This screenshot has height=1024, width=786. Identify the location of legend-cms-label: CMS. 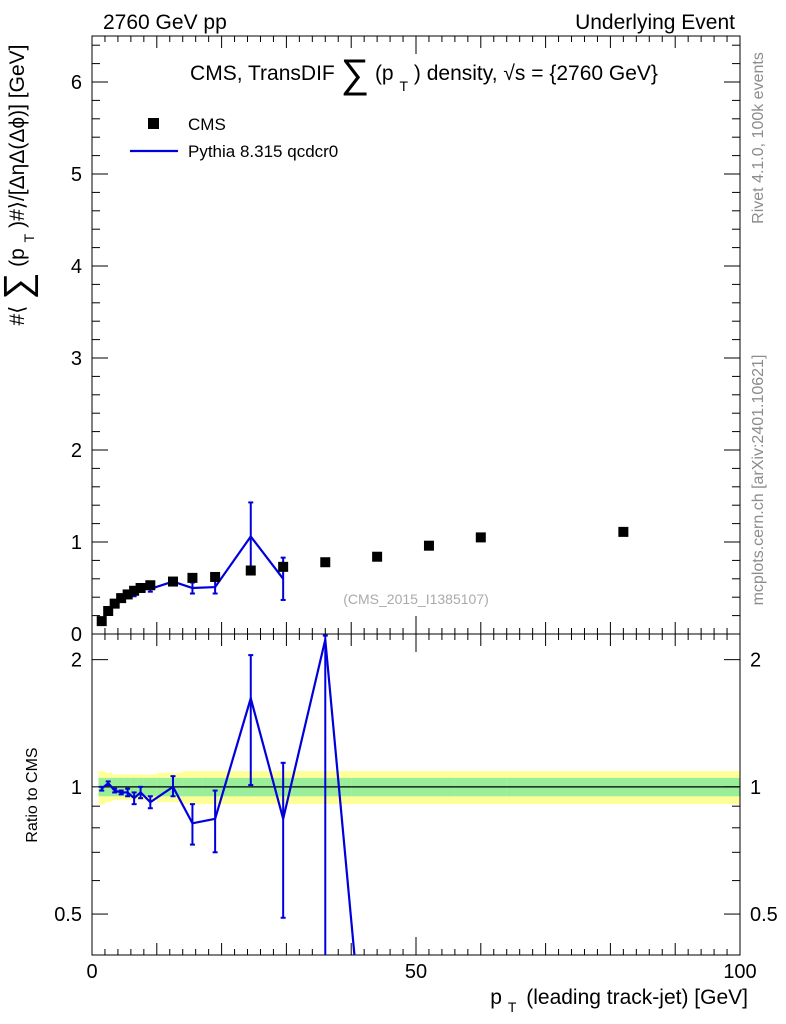
(207, 124).